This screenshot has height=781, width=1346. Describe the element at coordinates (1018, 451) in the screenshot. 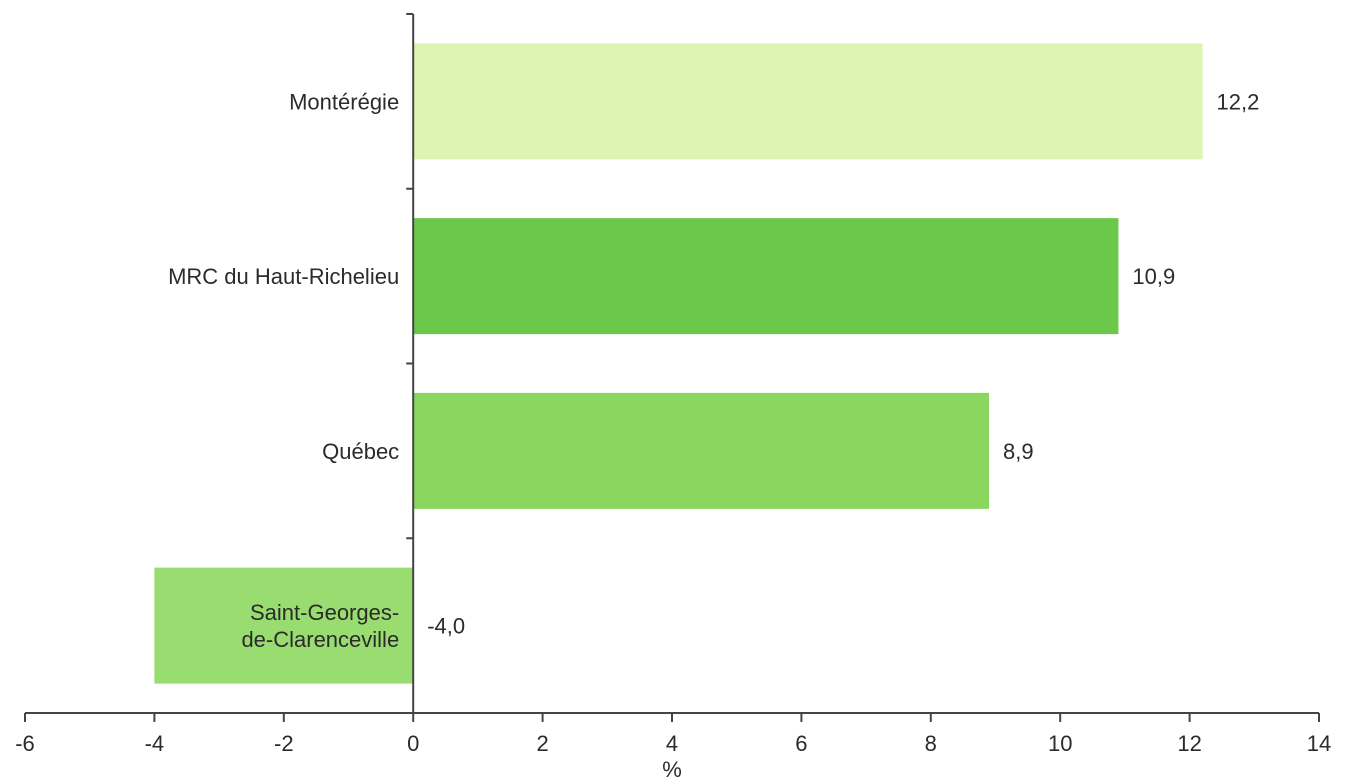

I see `value-label: 8,9` at that location.